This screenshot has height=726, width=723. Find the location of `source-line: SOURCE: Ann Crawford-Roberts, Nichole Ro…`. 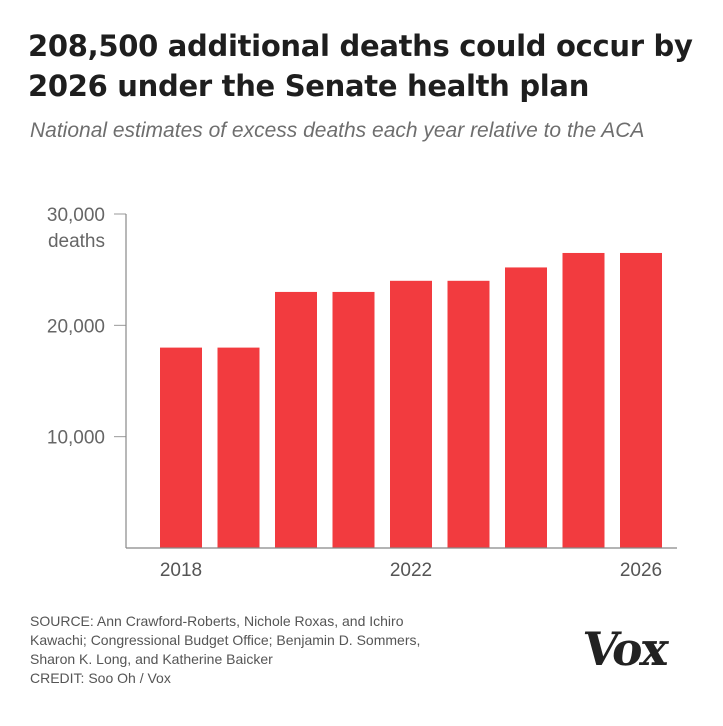

source-line: SOURCE: Ann Crawford-Roberts, Nichole Ro… is located at coordinates (217, 621).